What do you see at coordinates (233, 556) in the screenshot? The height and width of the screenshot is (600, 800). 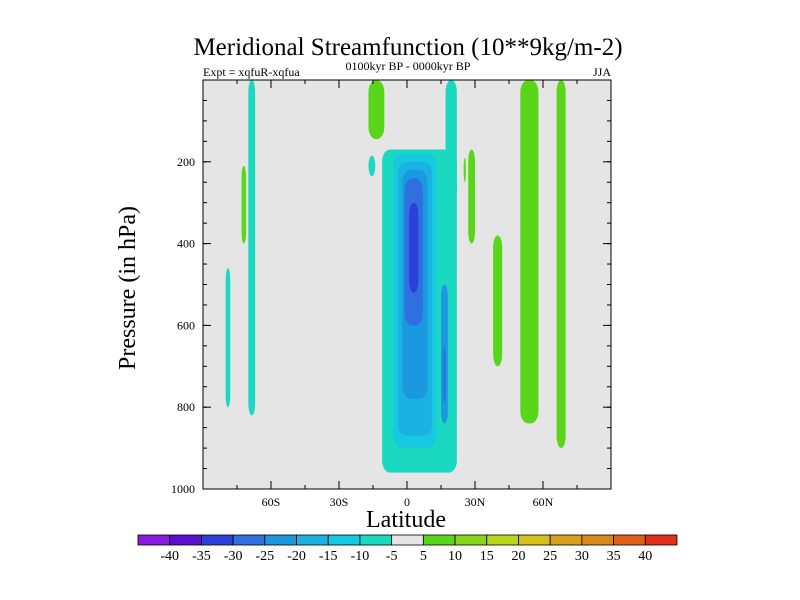 I see `colorbar-label: -30` at bounding box center [233, 556].